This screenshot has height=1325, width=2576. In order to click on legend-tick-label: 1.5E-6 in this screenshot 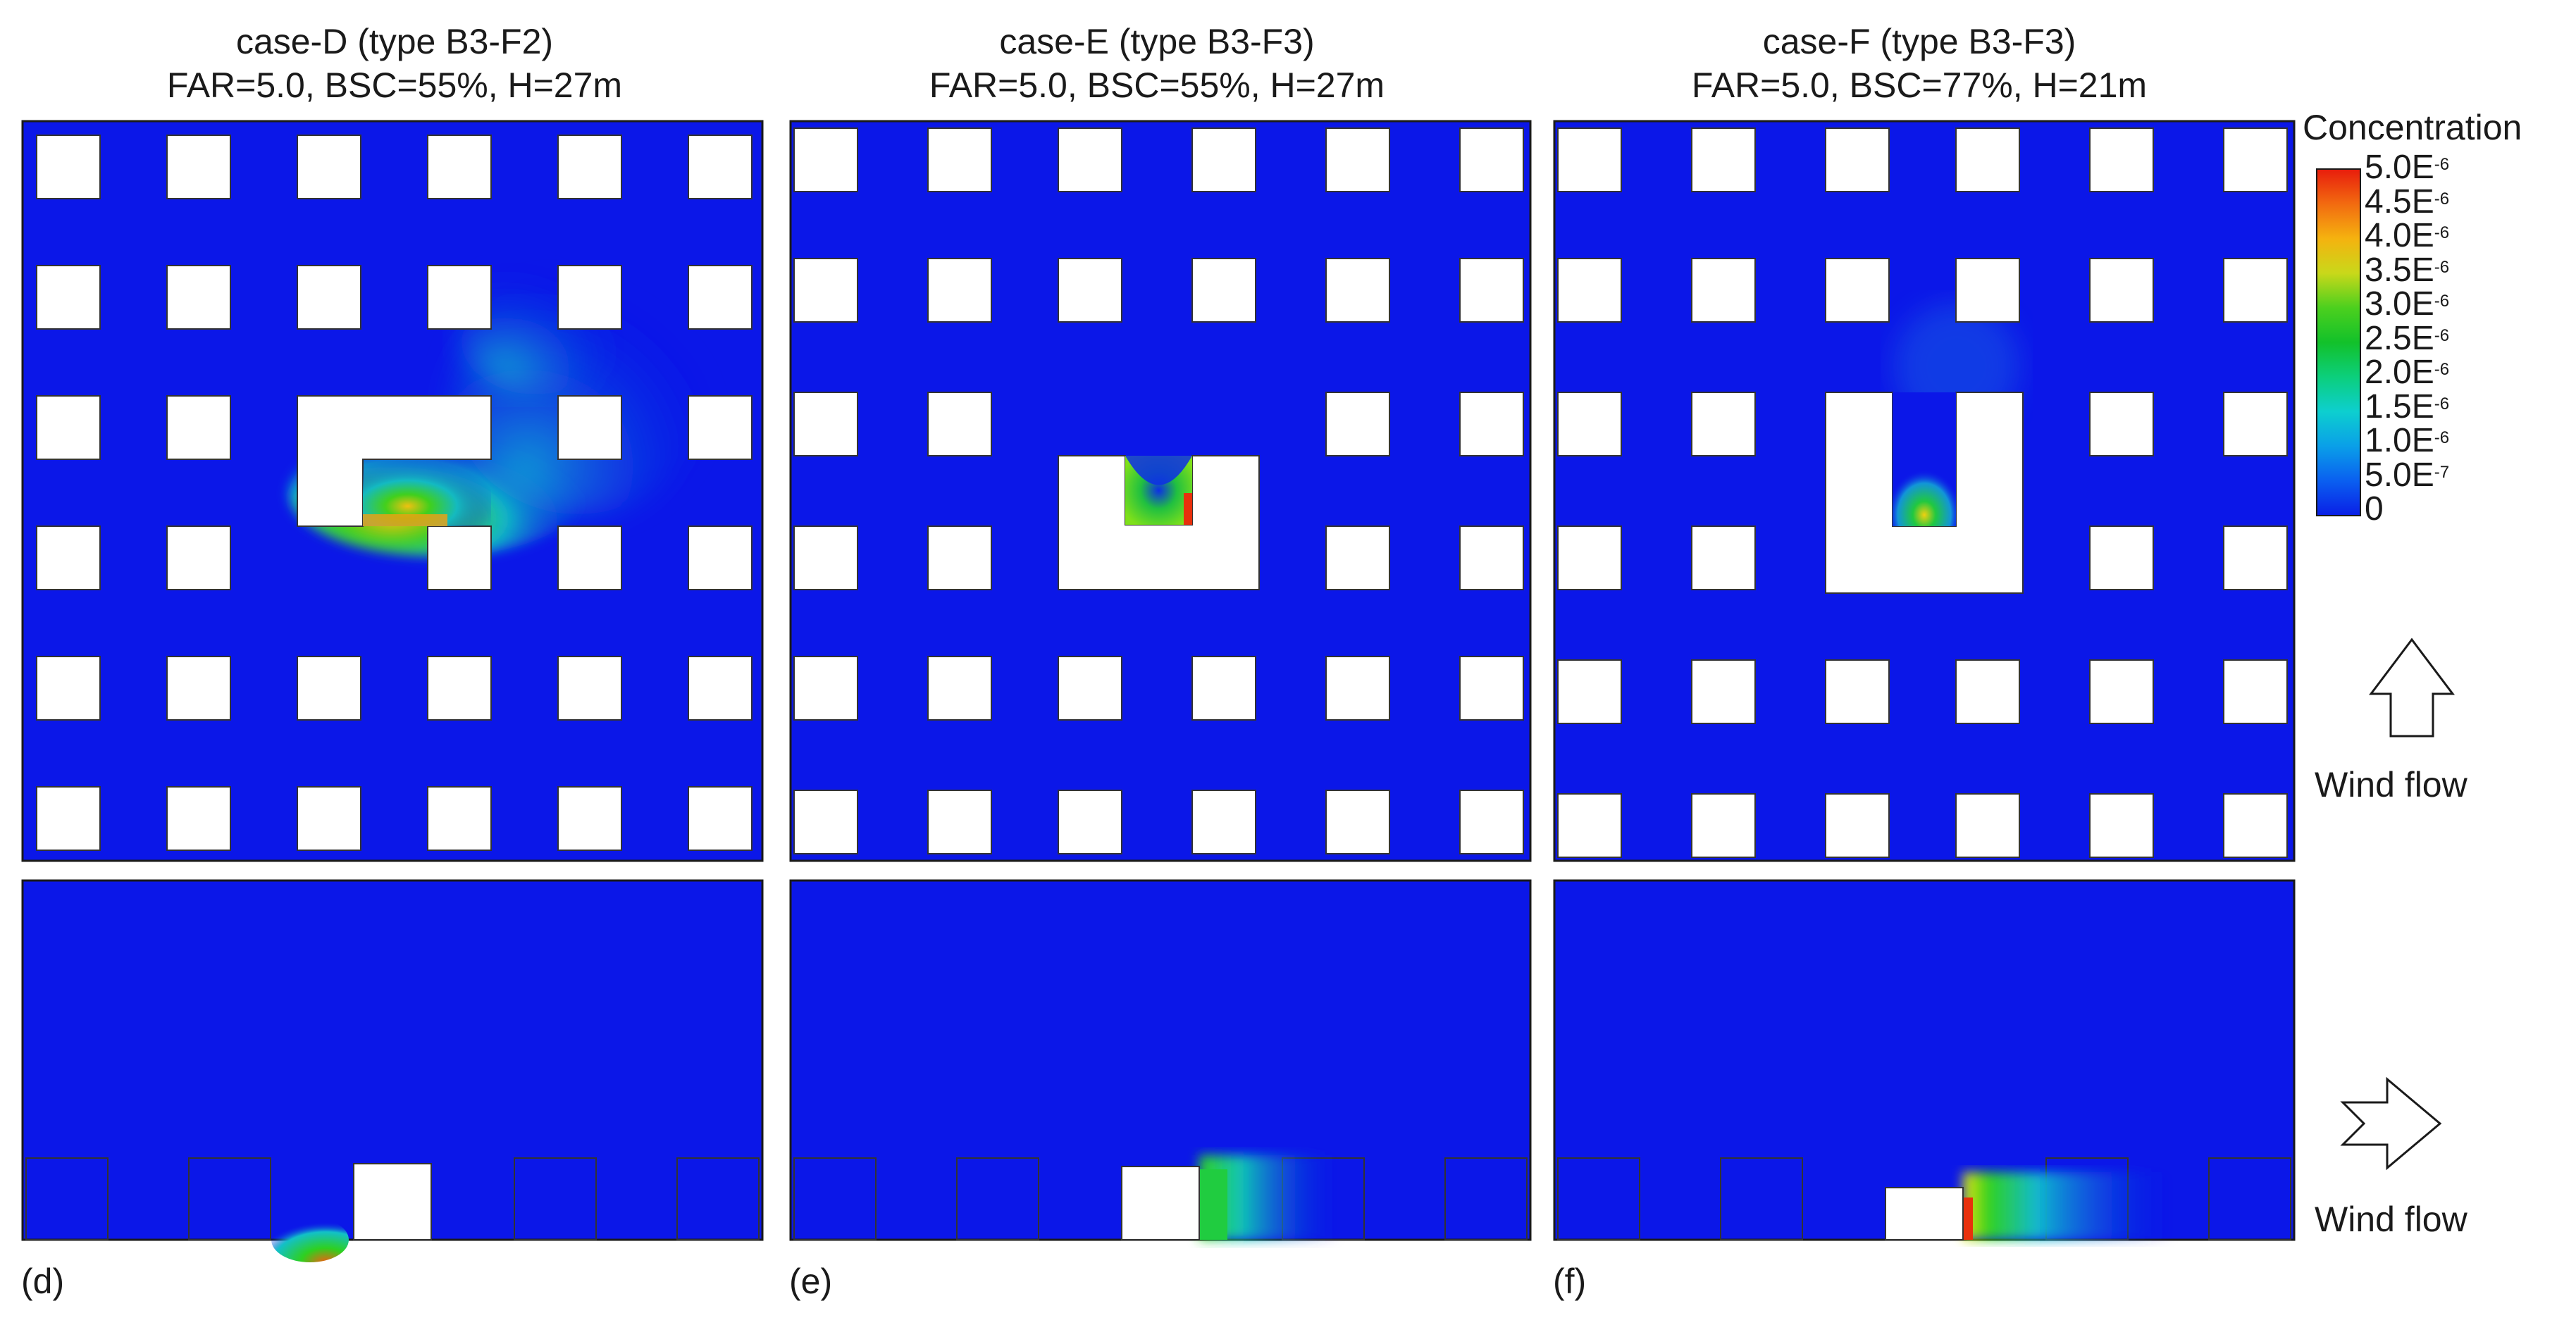, I will do `click(2407, 407)`.